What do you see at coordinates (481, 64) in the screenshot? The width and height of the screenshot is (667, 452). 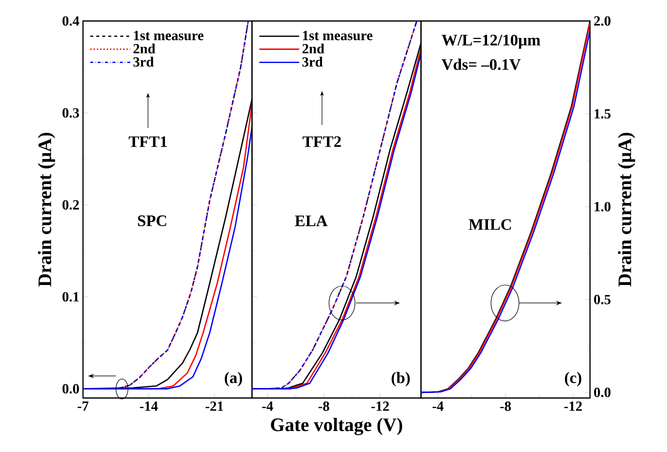 I see `annotation: Vds= –0.1V` at bounding box center [481, 64].